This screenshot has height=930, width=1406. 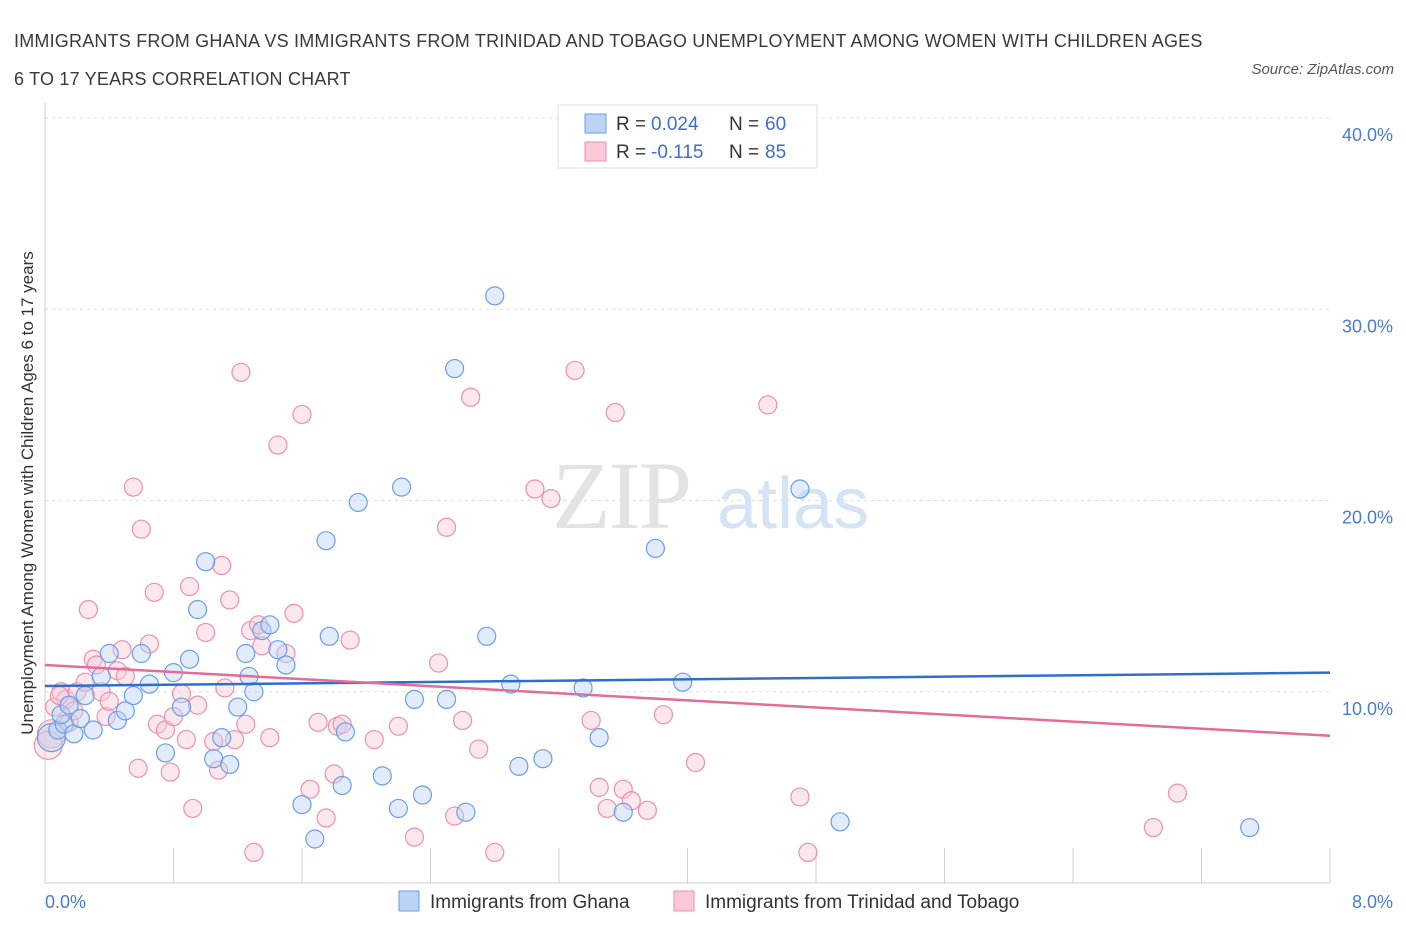 What do you see at coordinates (409, 901) in the screenshot?
I see `bottom-legend-ghana-swatch` at bounding box center [409, 901].